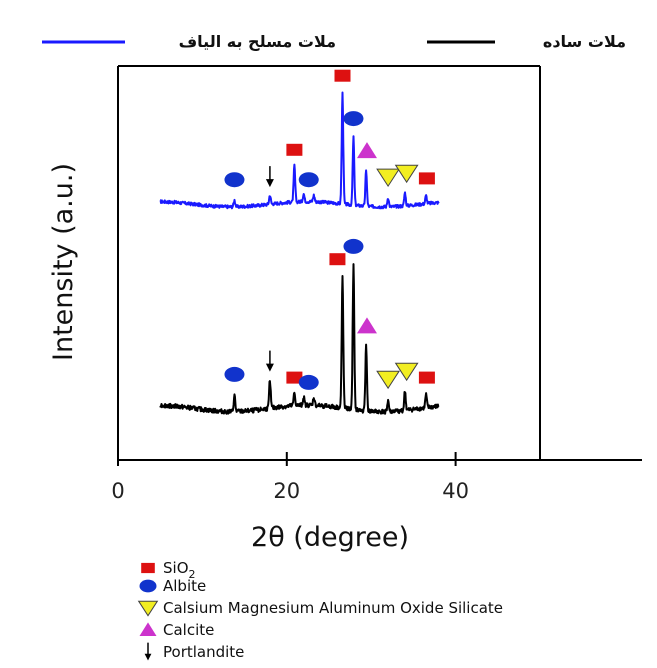 Image resolution: width=657 pixels, height=668 pixels. I want to click on legend-label-plain: ملات ساده, so click(584, 41).